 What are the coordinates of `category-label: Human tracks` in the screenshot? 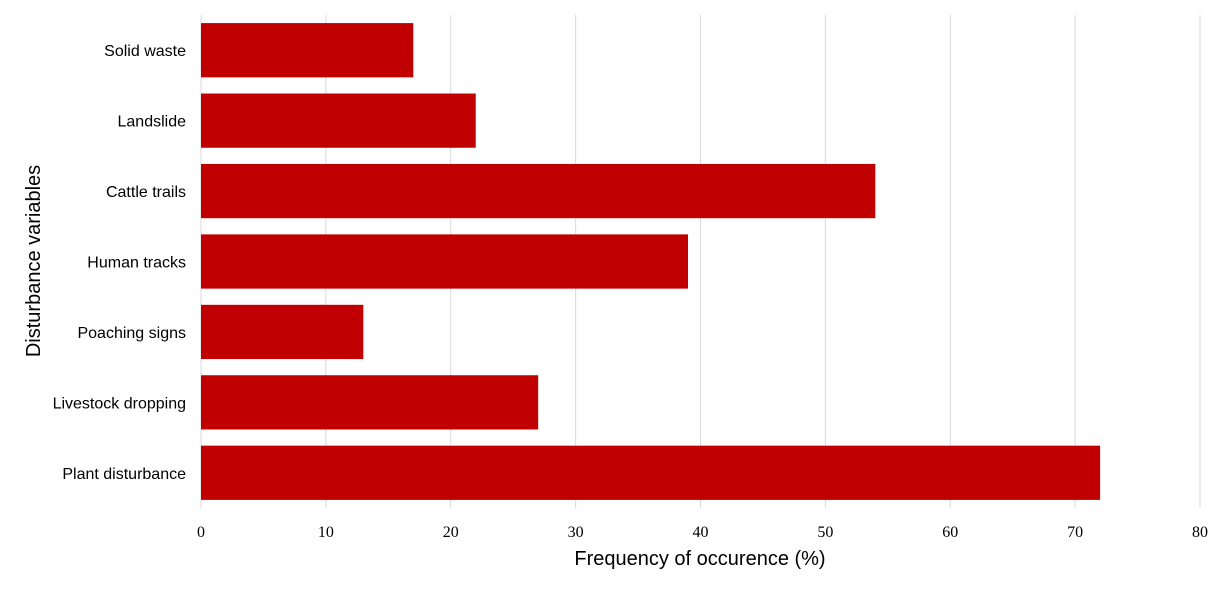 It's located at (136, 263).